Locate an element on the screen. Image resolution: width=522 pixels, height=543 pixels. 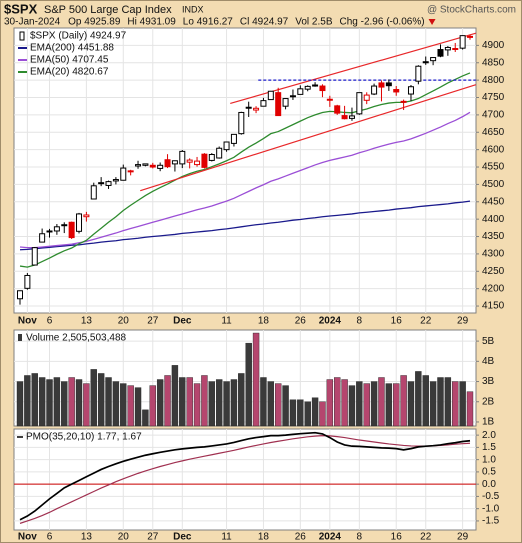
y-tick-label: 4600 is located at coordinates (493, 149).